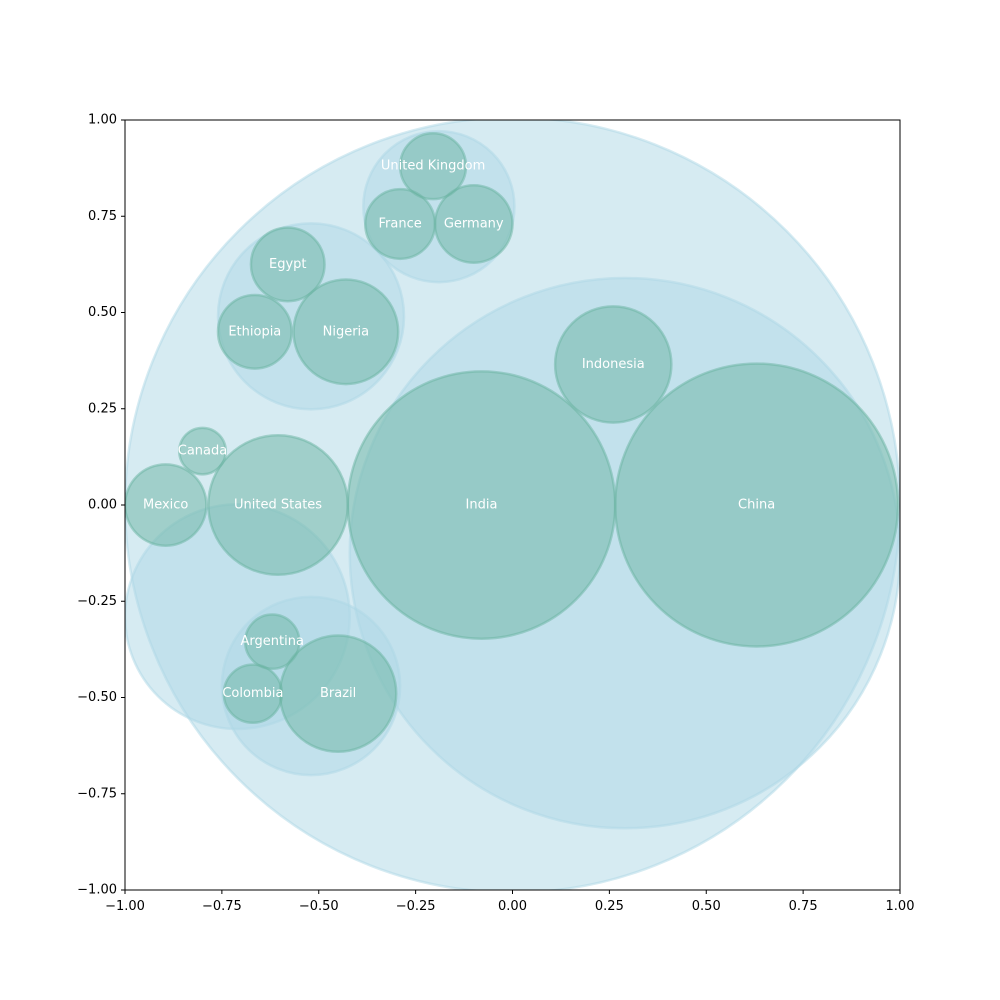  Describe the element at coordinates (97, 601) in the screenshot. I see `y-tick-label: −0.25` at that location.